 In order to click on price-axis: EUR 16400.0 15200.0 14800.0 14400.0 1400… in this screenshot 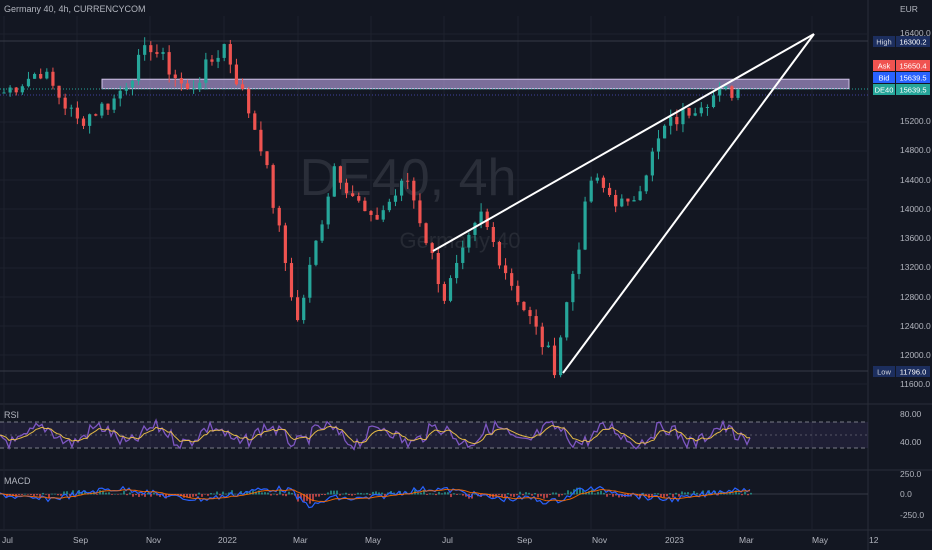, I will do `click(915, 196)`.